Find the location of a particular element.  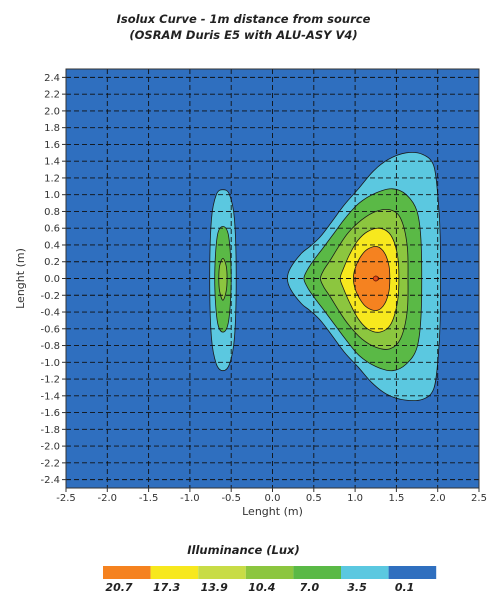

y-tick-label: 1.0 is located at coordinates (52, 195).